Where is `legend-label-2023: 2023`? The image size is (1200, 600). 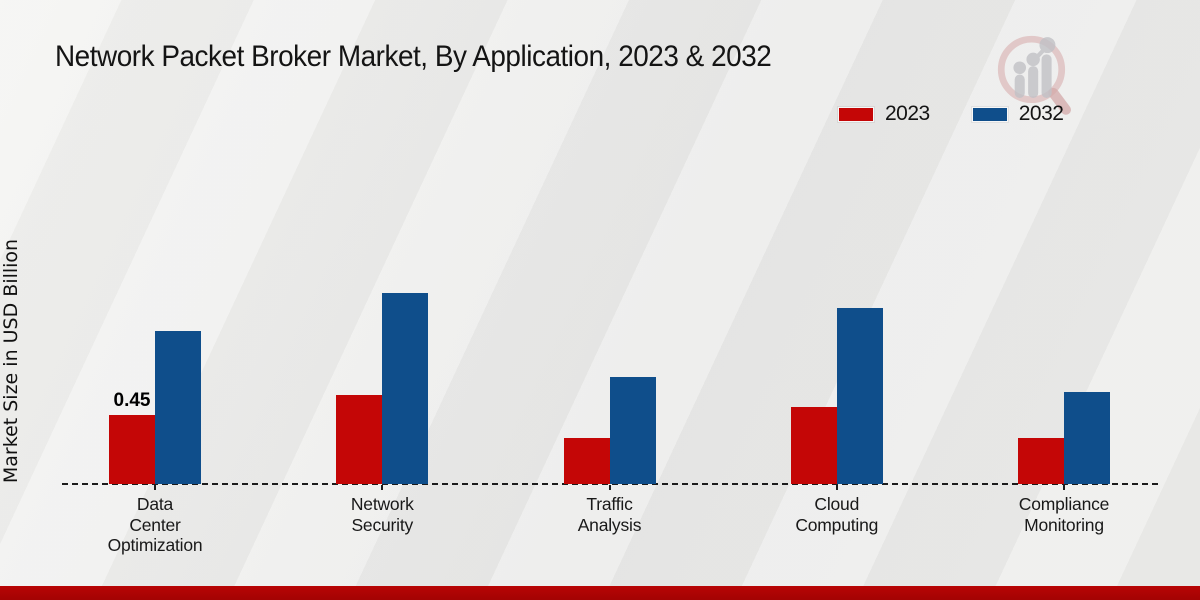
legend-label-2023: 2023 is located at coordinates (907, 113).